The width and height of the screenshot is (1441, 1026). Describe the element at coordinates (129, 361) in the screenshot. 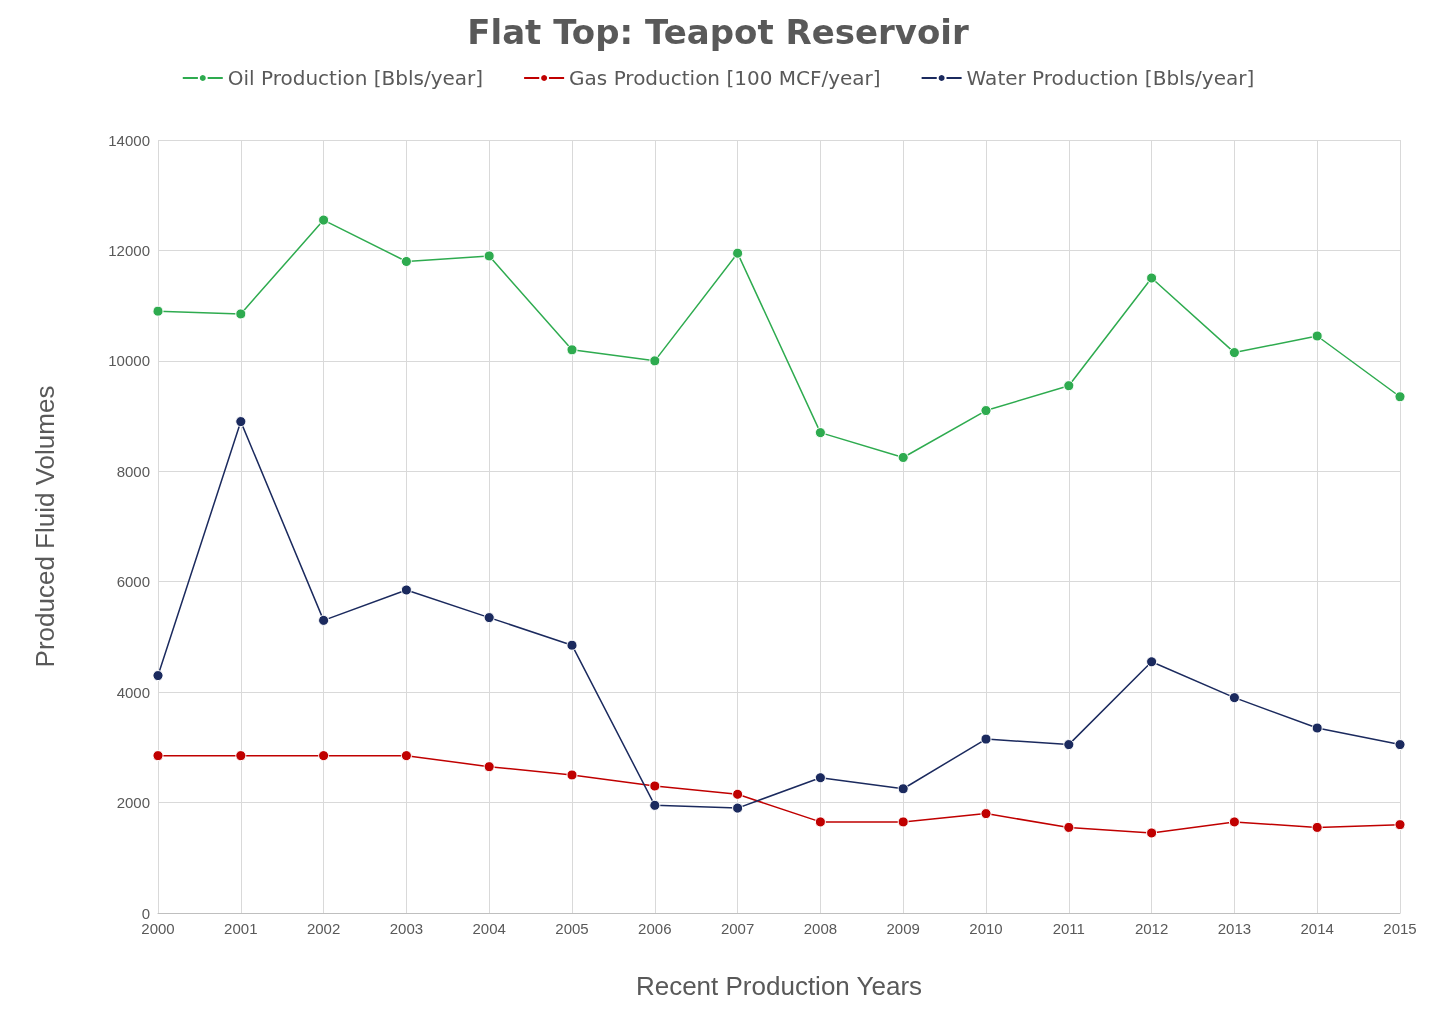

I see `y-tick-label: 10000` at that location.